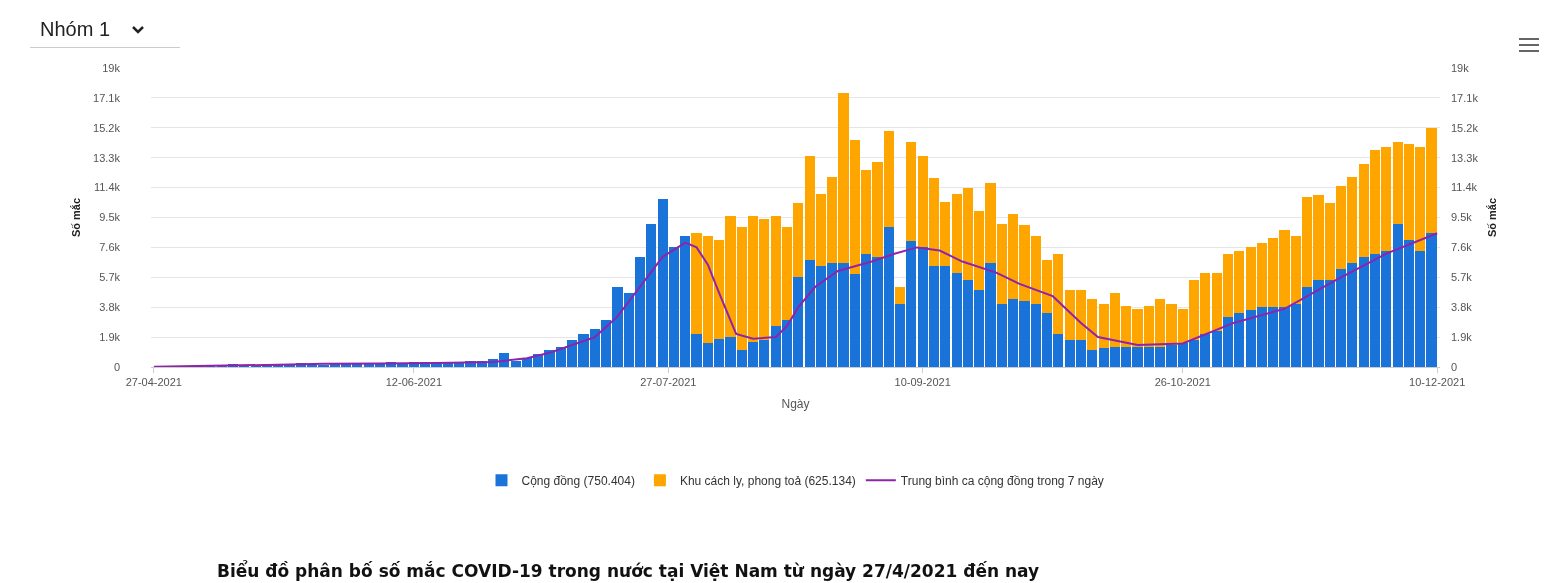  What do you see at coordinates (107, 187) in the screenshot?
I see `y-tick-label: 11.4k` at bounding box center [107, 187].